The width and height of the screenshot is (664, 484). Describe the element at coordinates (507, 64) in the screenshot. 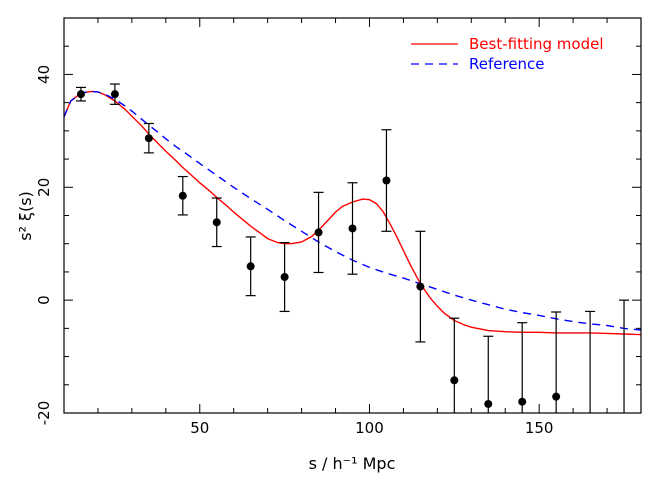

I see `legend-label-reference: Reference` at that location.